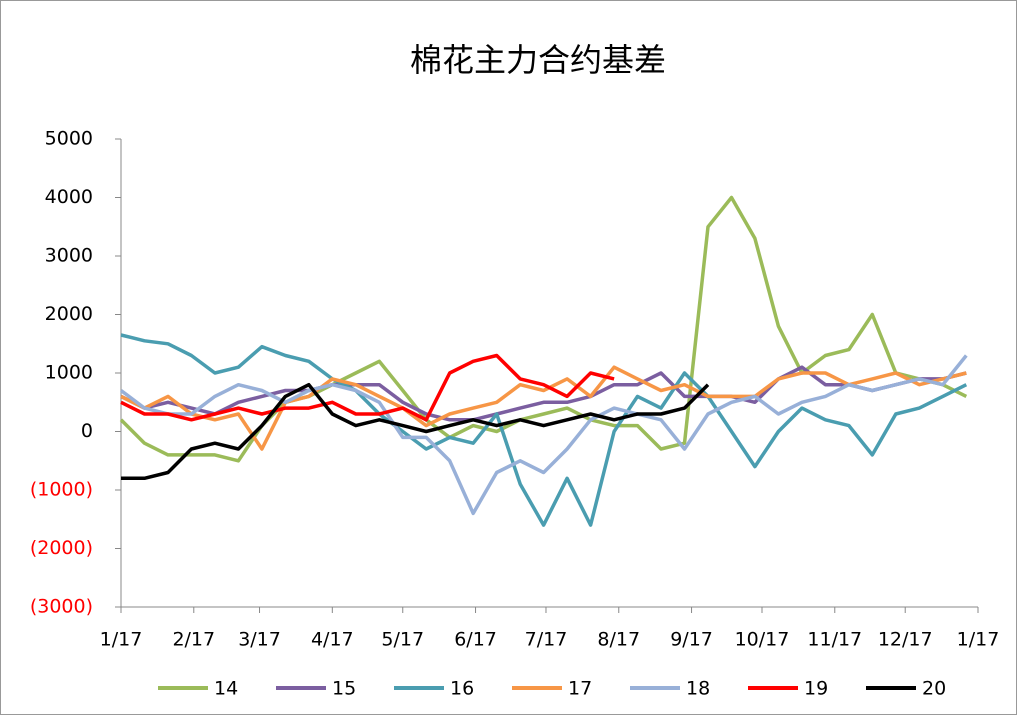  What do you see at coordinates (61, 490) in the screenshot?
I see `y-tick-label: (1000)` at bounding box center [61, 490].